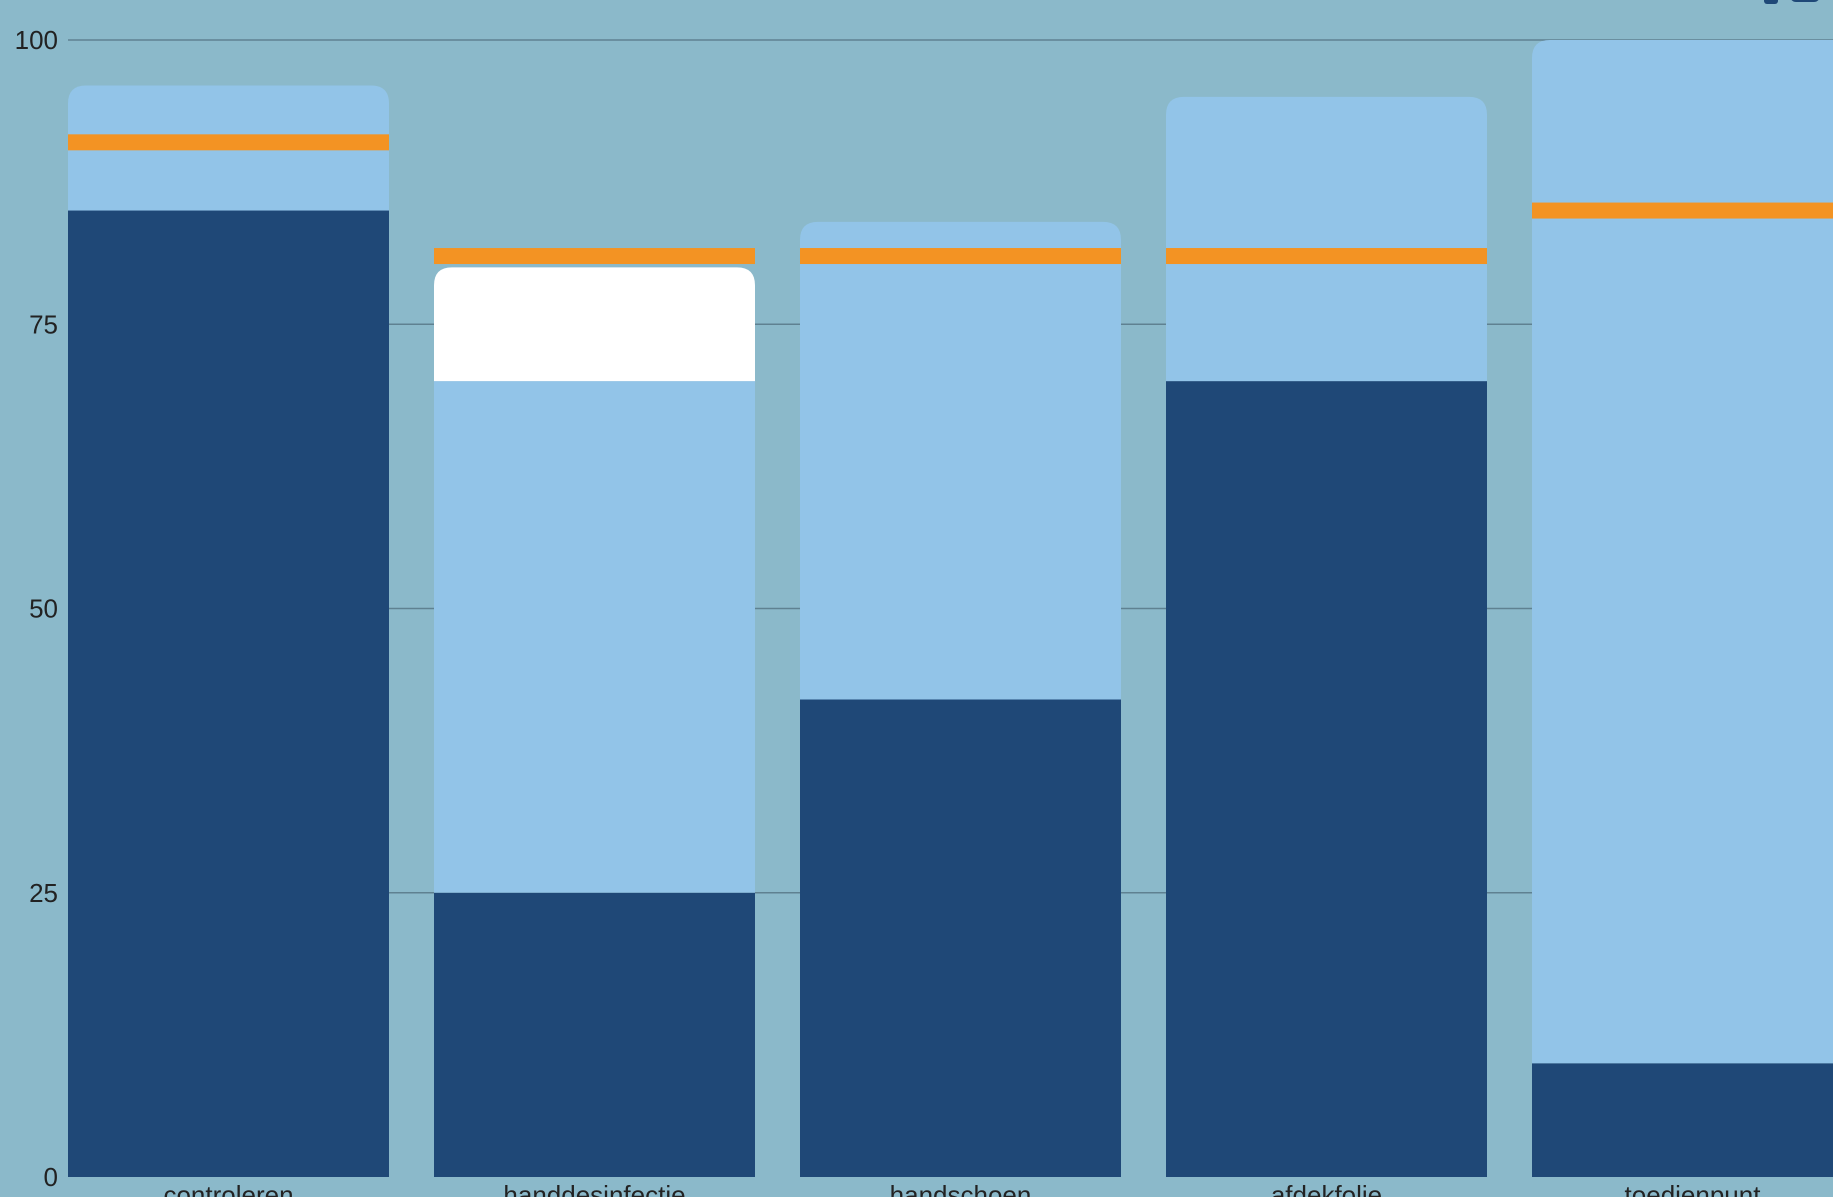 This screenshot has height=1197, width=1833. I want to click on target-marker-controleren, so click(228, 142).